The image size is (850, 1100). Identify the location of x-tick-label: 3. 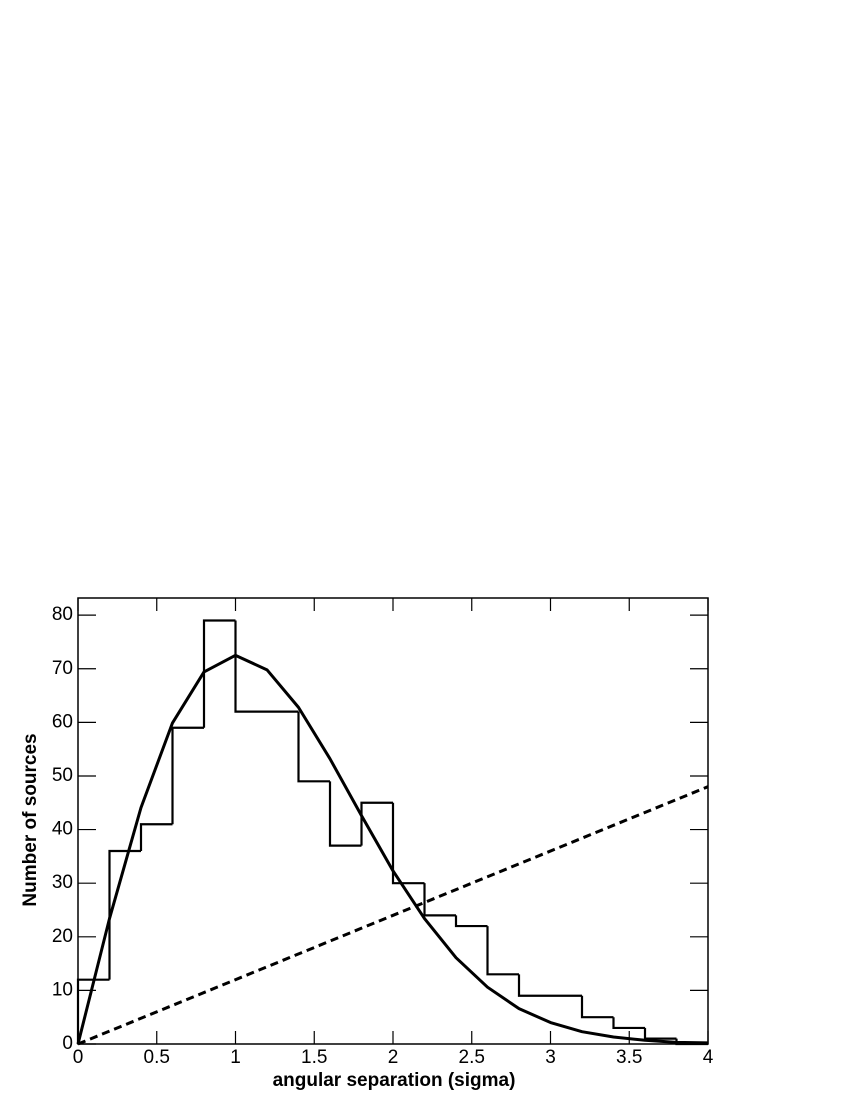
(550, 1057).